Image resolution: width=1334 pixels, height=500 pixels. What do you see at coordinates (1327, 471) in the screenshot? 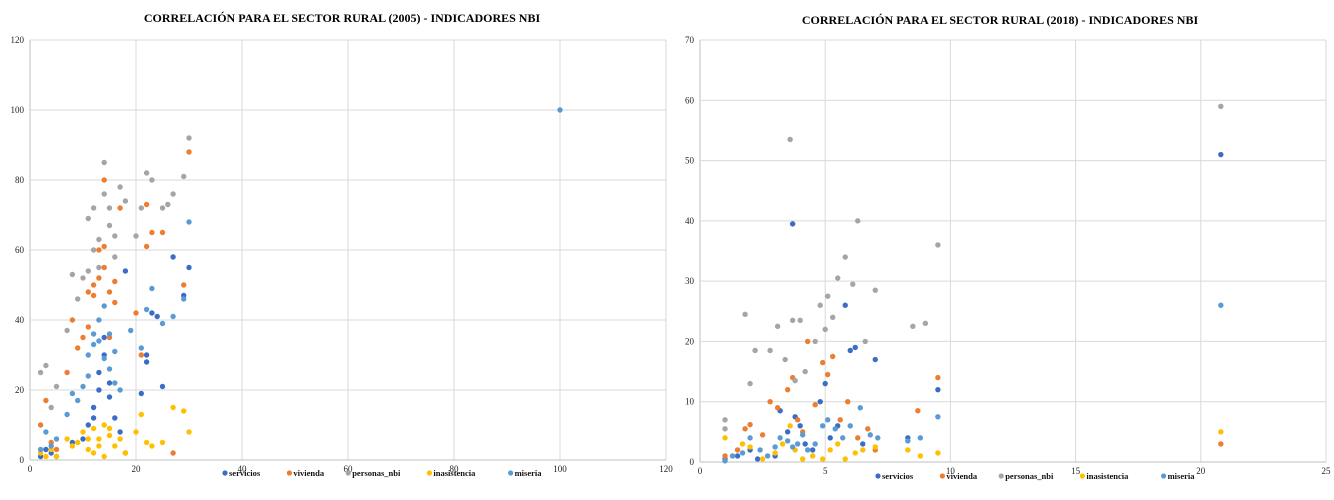
I see `x-tick-label: 25` at bounding box center [1327, 471].